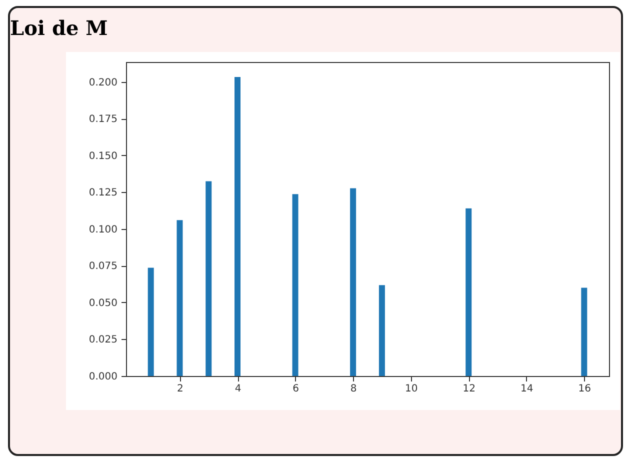  Describe the element at coordinates (59, 28) in the screenshot. I see `chart-title: Loi de M` at that location.